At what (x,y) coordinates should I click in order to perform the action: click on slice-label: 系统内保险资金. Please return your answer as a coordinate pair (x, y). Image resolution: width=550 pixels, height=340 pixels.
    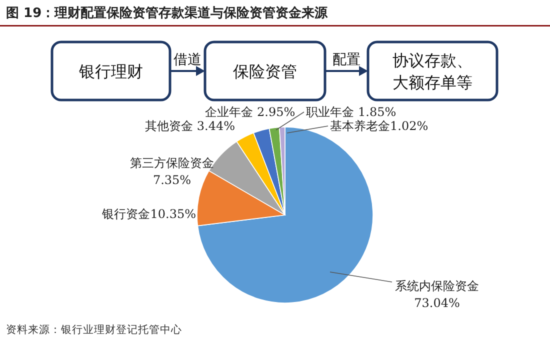
    Looking at the image, I should click on (437, 286).